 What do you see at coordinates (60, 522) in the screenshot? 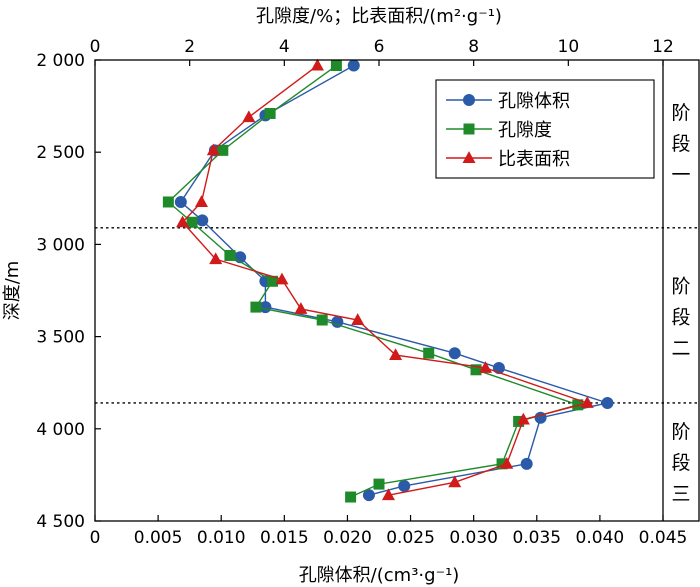
I see `y-axis-tick-label: 4 500` at bounding box center [60, 522].